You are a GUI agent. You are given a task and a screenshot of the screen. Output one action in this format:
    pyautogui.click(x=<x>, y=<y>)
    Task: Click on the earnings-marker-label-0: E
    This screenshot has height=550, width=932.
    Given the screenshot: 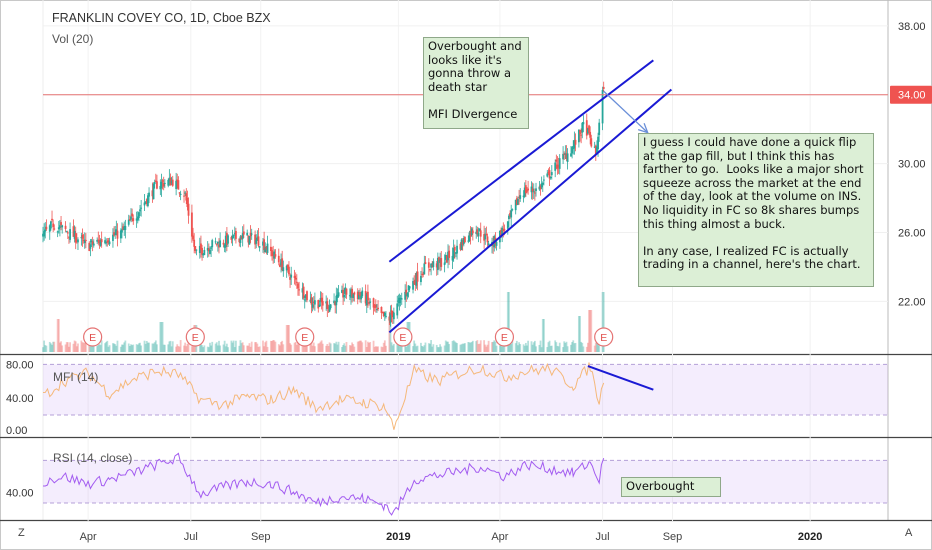 What is the action you would take?
    pyautogui.click(x=92, y=338)
    